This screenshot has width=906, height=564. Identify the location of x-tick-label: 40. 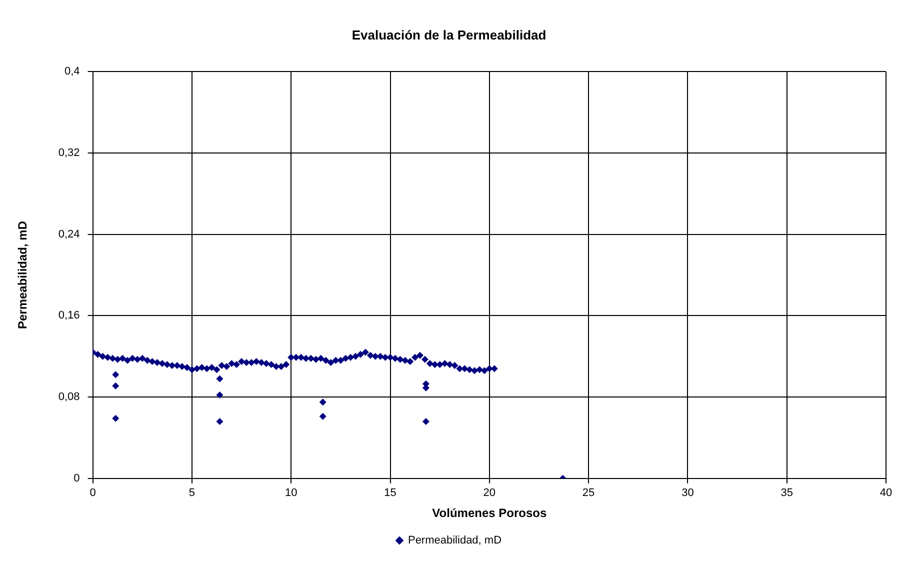
(886, 493).